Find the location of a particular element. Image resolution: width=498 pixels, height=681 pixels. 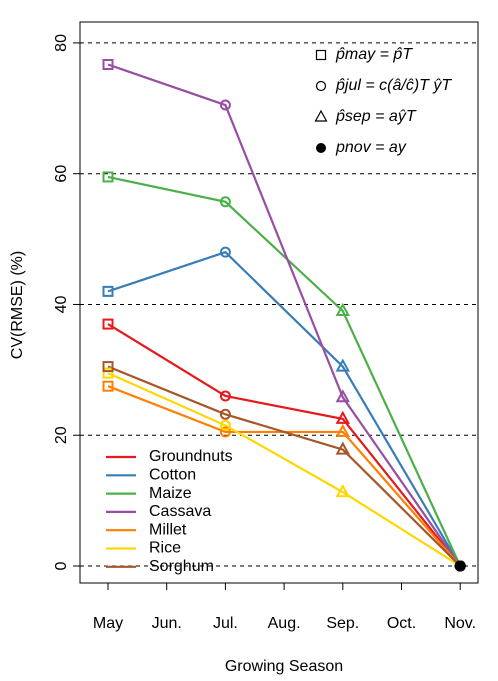

marker-dot is located at coordinates (460, 566).